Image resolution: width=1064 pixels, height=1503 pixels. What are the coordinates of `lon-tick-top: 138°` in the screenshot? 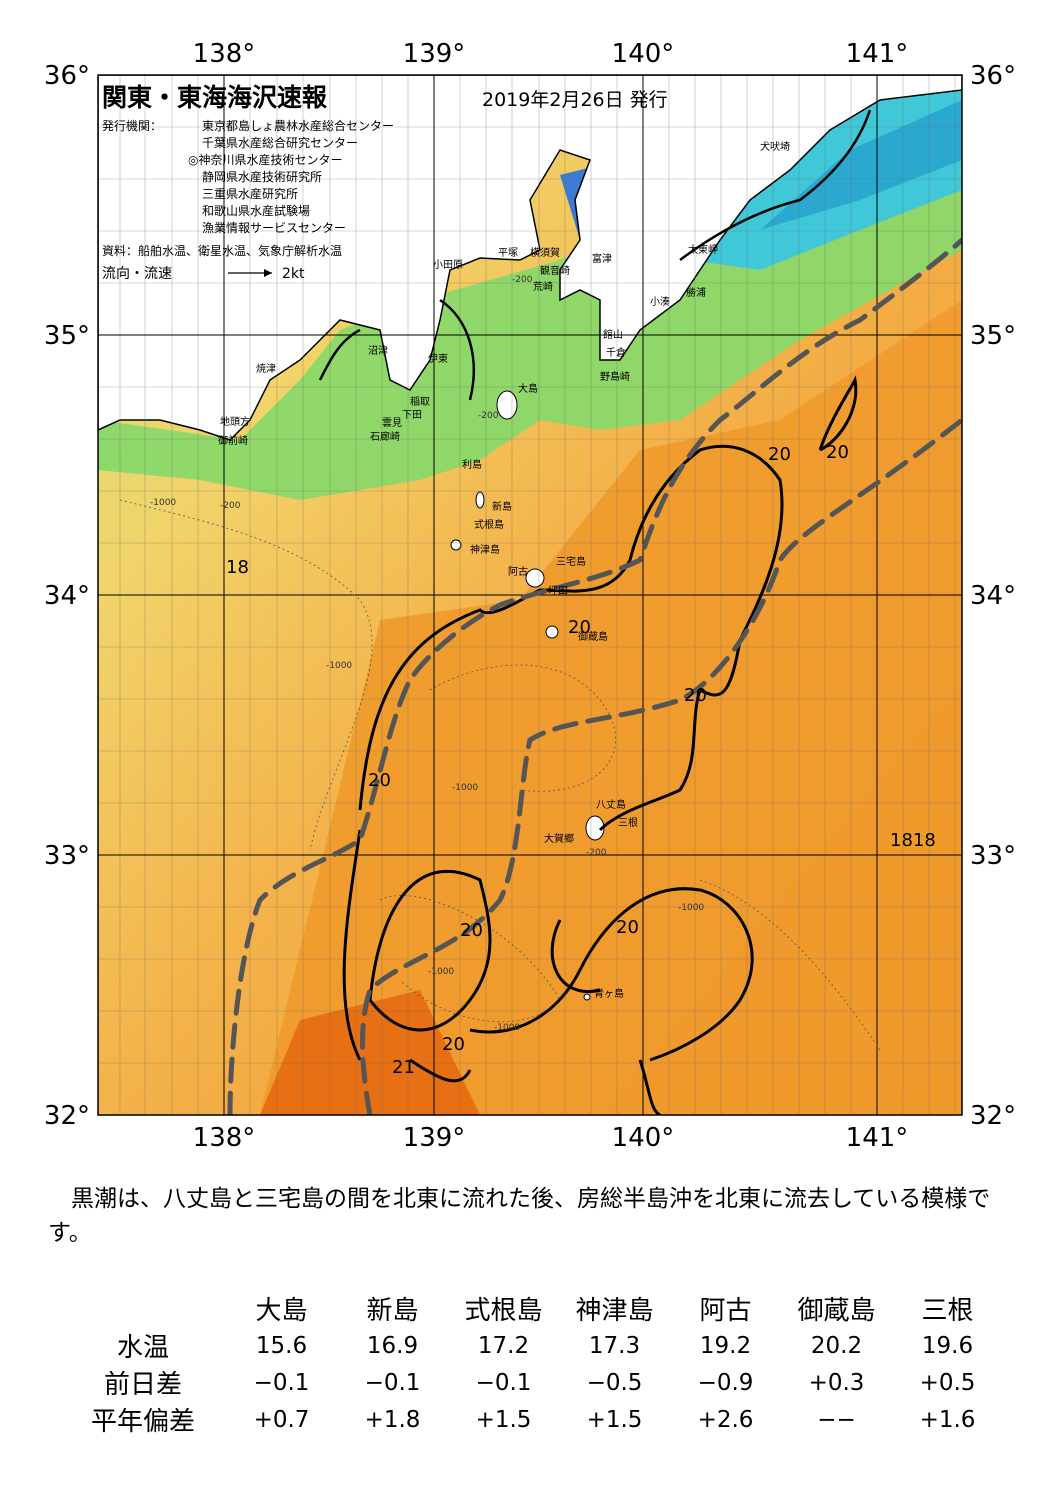 It's located at (224, 54).